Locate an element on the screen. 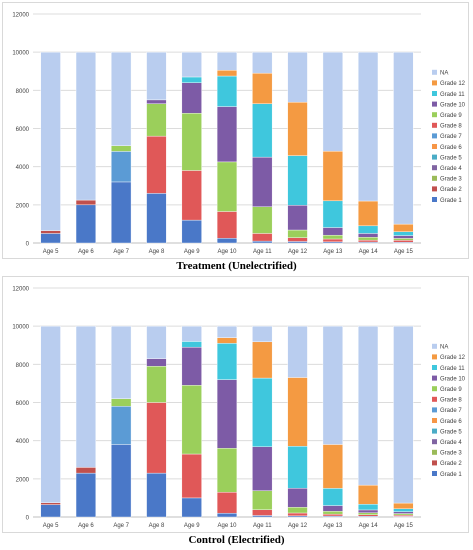 Image resolution: width=473 pixels, height=550 pixels. control-y-tick-label: 4000 is located at coordinates (23, 442).